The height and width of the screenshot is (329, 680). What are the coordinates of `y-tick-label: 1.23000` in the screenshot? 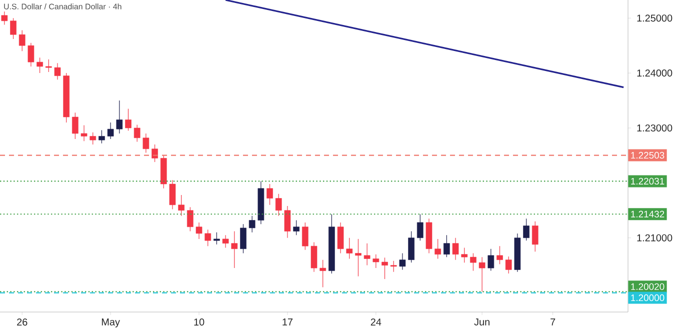 It's located at (654, 128).